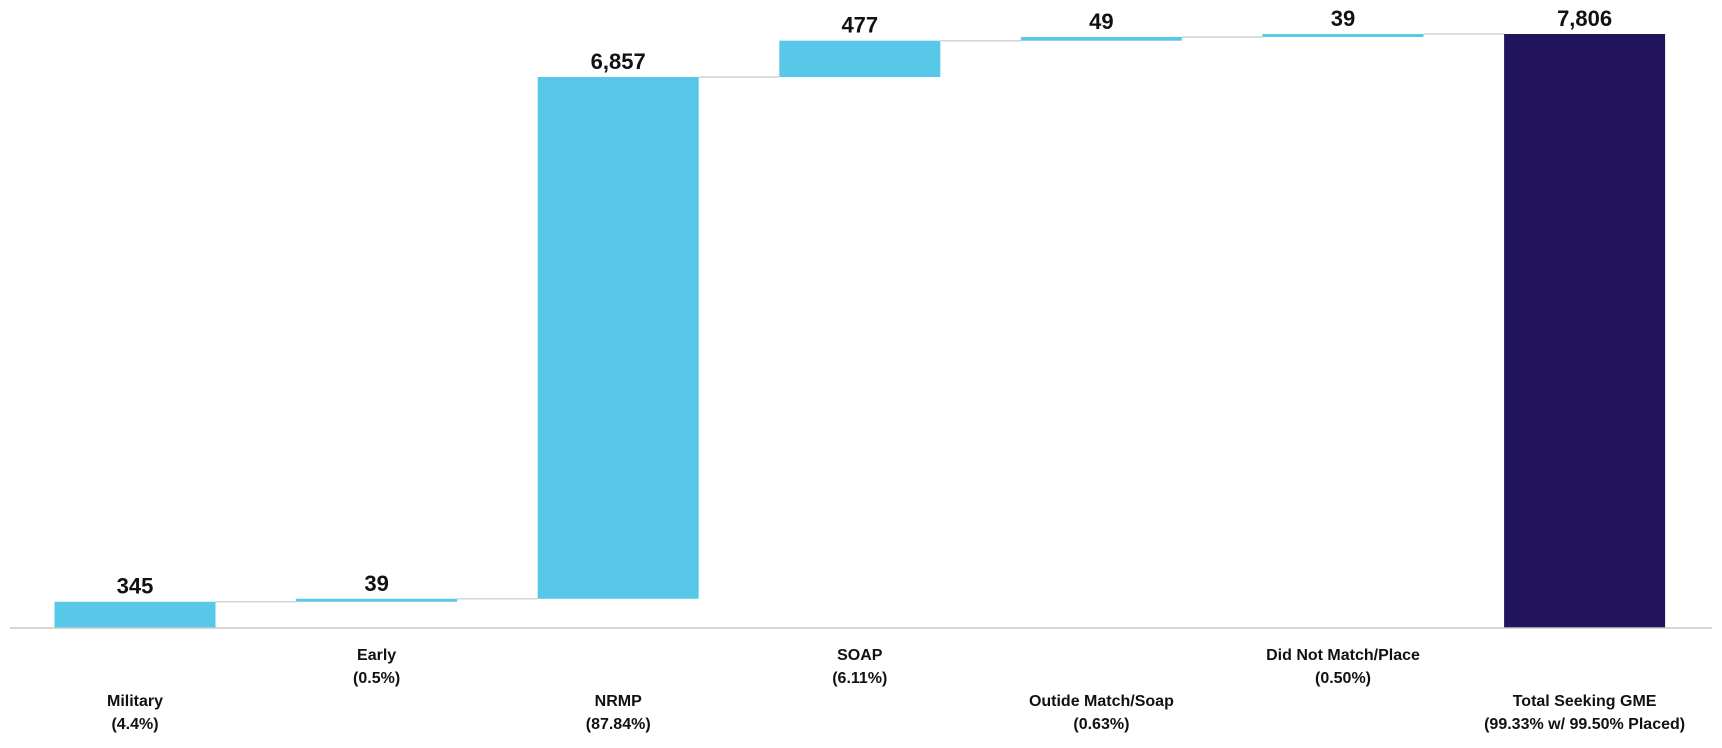 Image resolution: width=1722 pixels, height=748 pixels. Describe the element at coordinates (860, 58) in the screenshot. I see `bar-soap` at that location.